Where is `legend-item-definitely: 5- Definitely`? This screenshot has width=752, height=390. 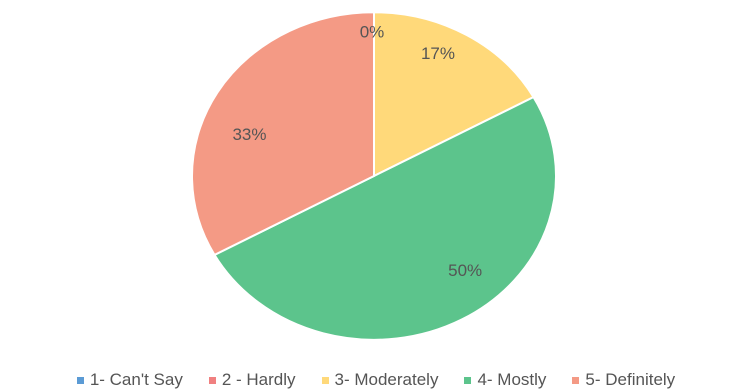
legend-item-definitely: 5- Definitely is located at coordinates (623, 380).